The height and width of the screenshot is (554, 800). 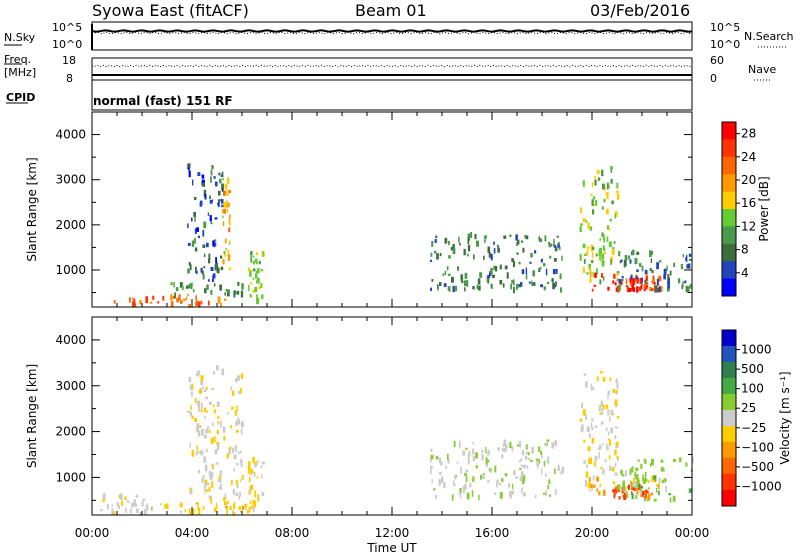 What do you see at coordinates (756, 350) in the screenshot?
I see `colorbar-tick-label: 1000` at bounding box center [756, 350].